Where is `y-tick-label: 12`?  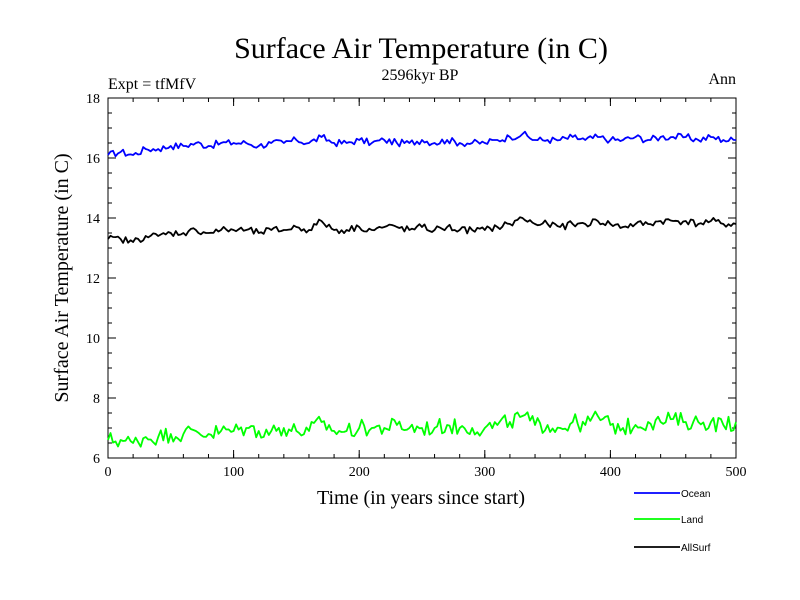 y-tick-label: 12 is located at coordinates (93, 279).